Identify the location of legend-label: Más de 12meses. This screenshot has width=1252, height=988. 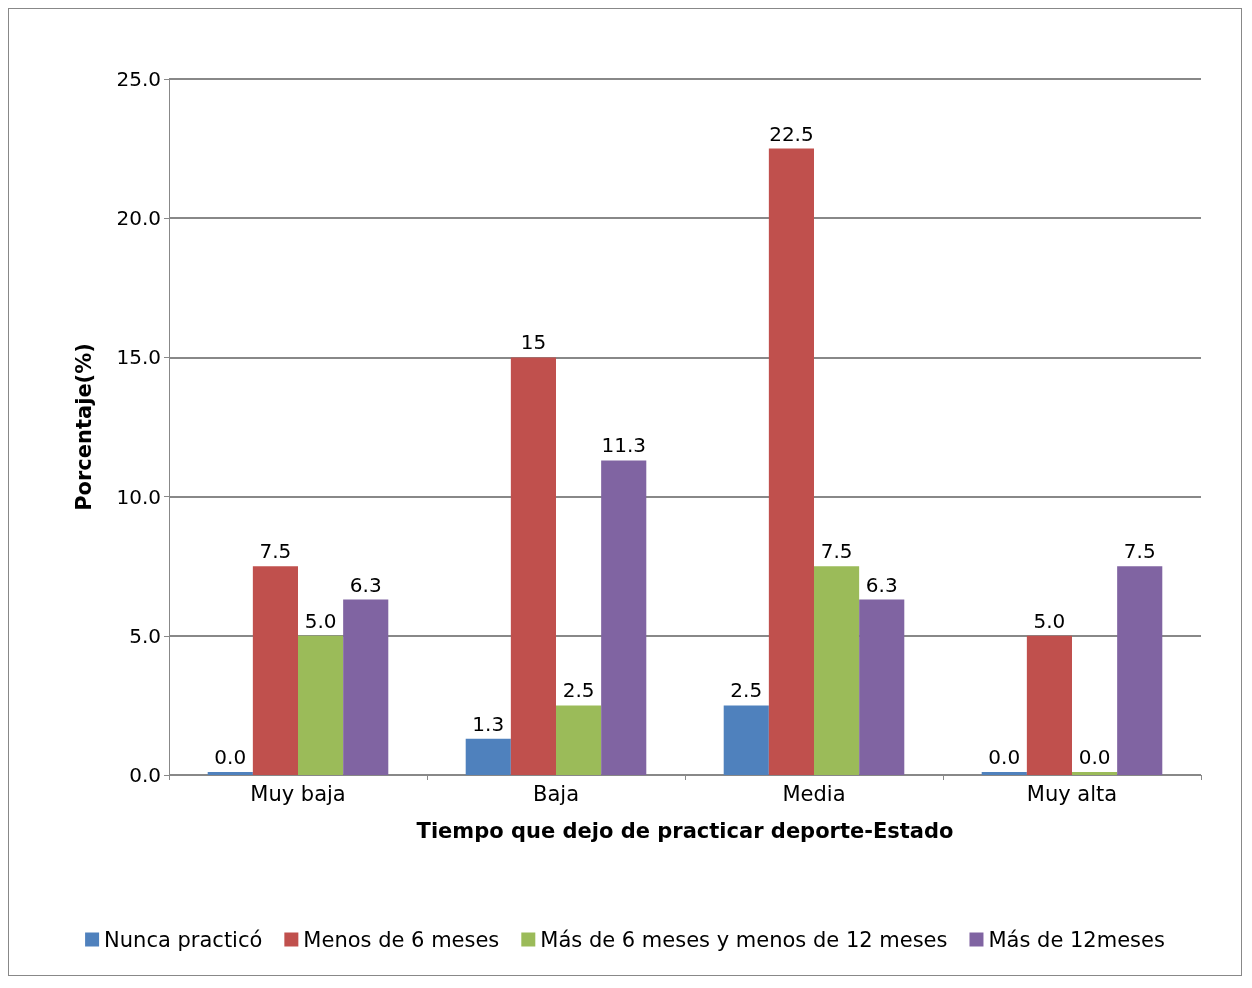
(1076, 939).